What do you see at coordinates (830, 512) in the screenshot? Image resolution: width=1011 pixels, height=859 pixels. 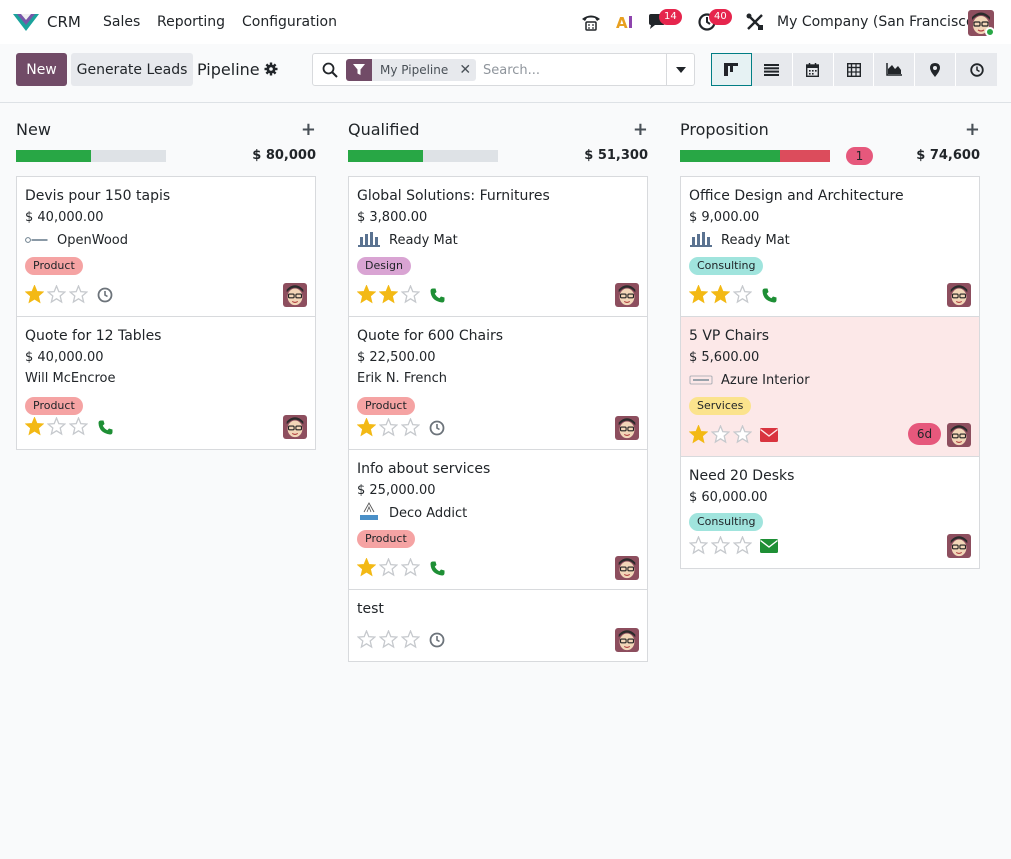 I see `lead-card: Need 20 Desks $ 60,000.00 Consulting` at bounding box center [830, 512].